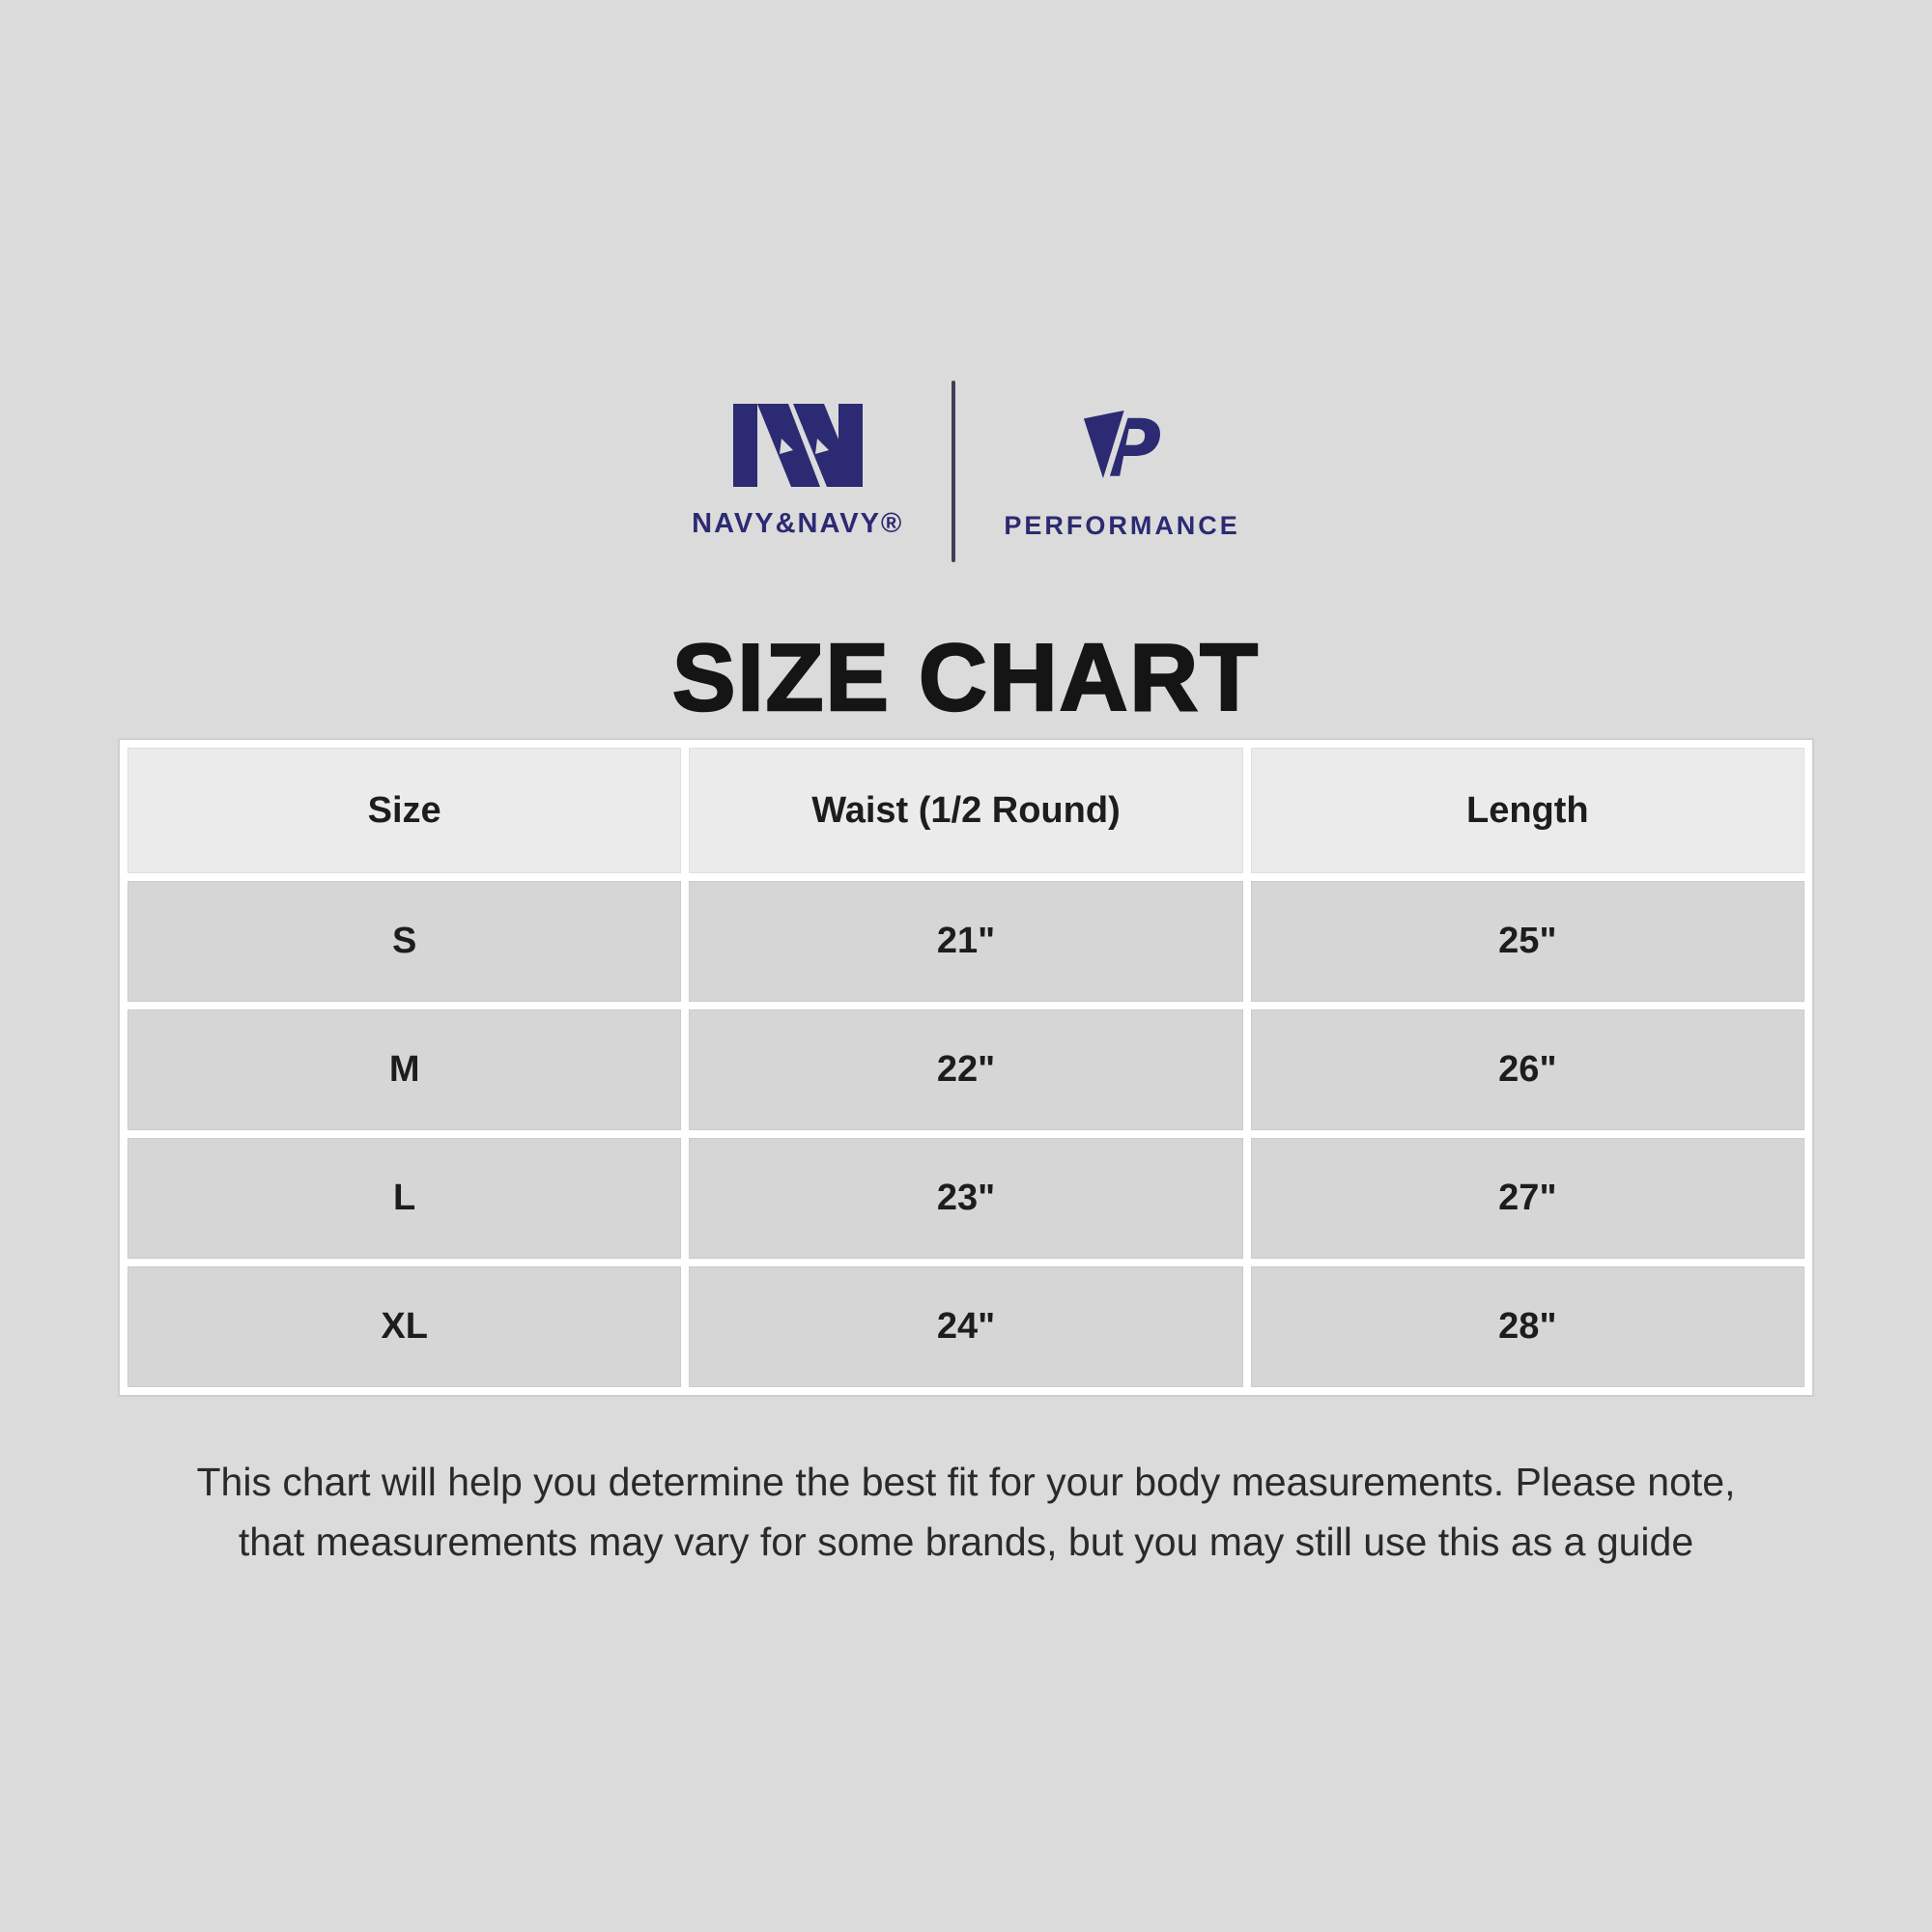 This screenshot has height=1932, width=1932. What do you see at coordinates (966, 1326) in the screenshot?
I see `row-xl-waist: 24"` at bounding box center [966, 1326].